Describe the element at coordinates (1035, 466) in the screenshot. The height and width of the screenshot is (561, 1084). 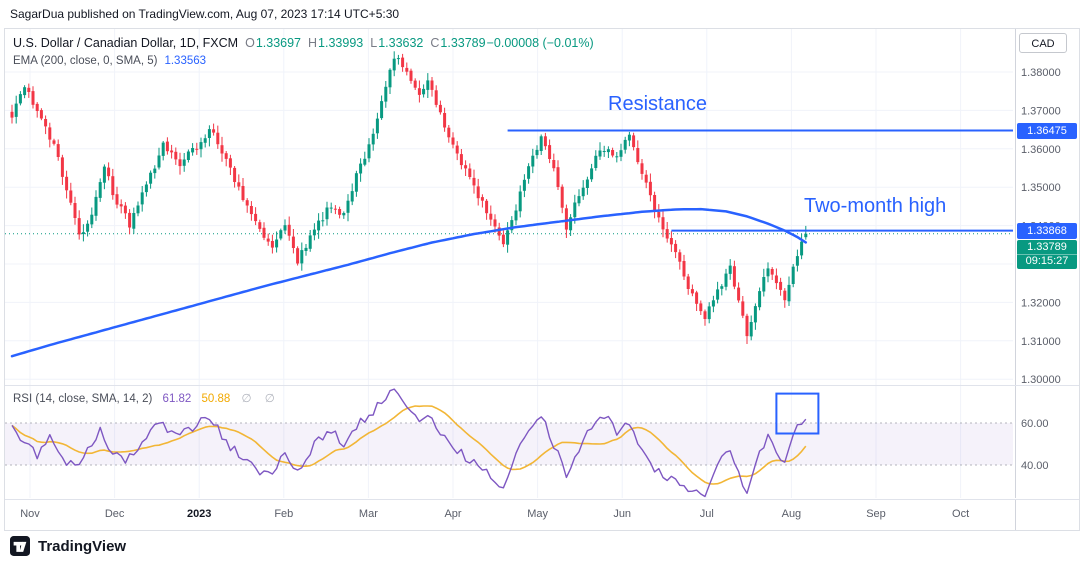
I see `rsi-axis-label: 40.00` at that location.